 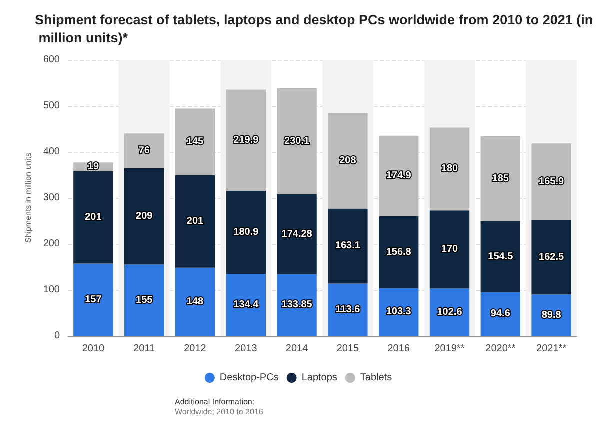 What do you see at coordinates (249, 378) in the screenshot?
I see `legend-label: Desktop-PCs` at bounding box center [249, 378].